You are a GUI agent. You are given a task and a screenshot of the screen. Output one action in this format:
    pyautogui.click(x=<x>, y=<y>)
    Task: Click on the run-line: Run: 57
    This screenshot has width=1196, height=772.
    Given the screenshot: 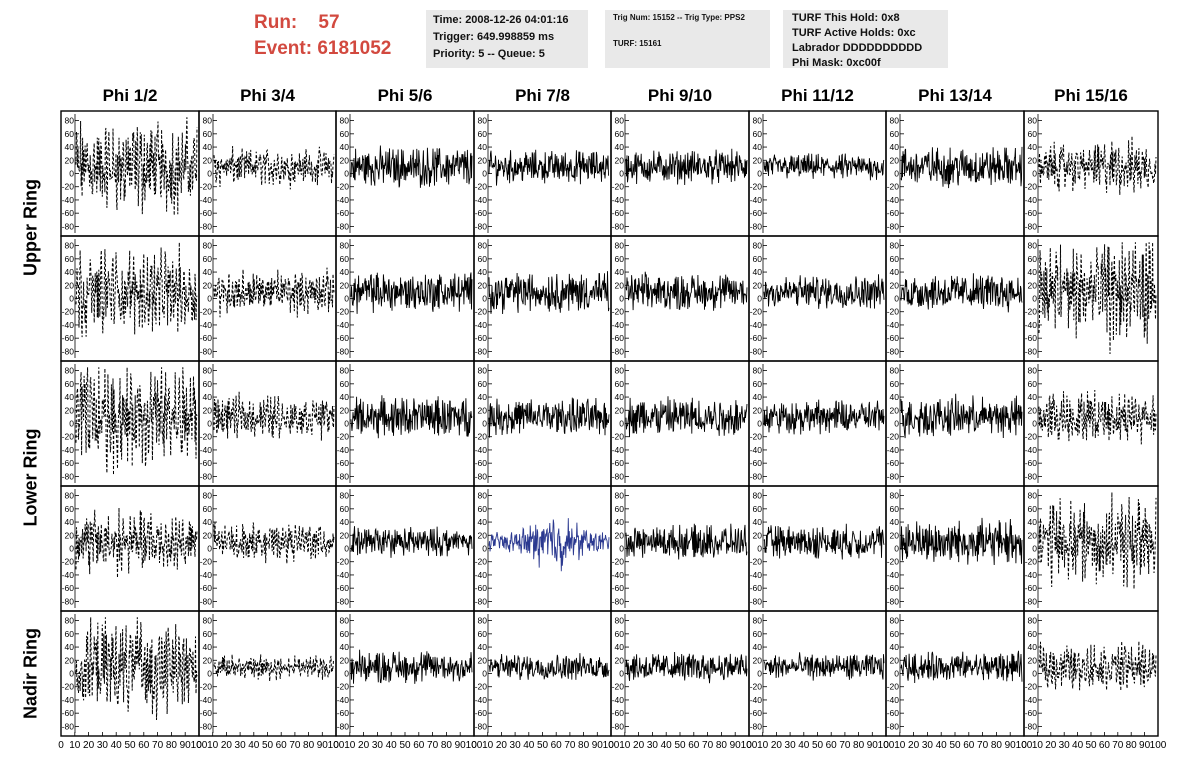 What is the action you would take?
    pyautogui.click(x=322, y=23)
    